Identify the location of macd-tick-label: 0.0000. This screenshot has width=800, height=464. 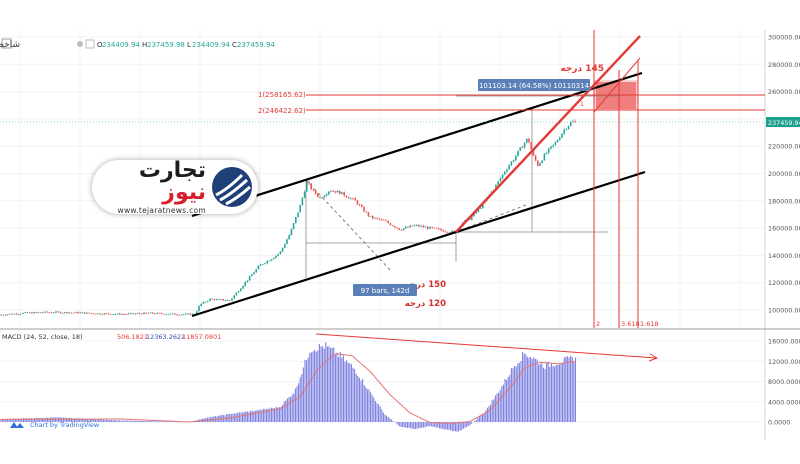
(779, 423).